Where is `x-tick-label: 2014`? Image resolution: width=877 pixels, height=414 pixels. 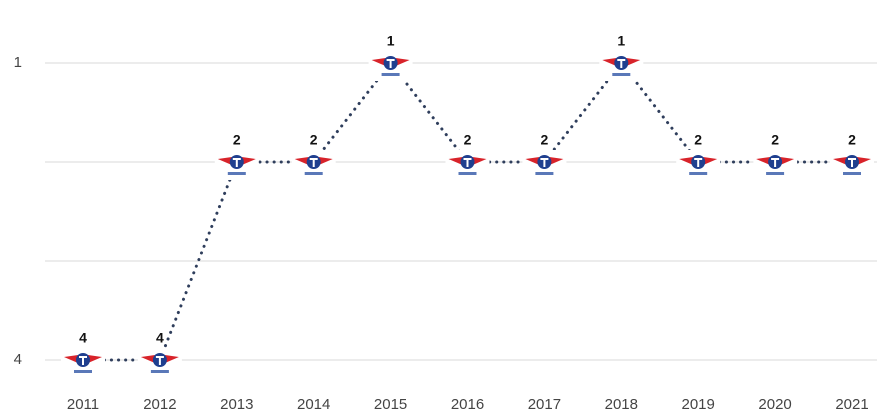 x-tick-label: 2014 is located at coordinates (313, 404).